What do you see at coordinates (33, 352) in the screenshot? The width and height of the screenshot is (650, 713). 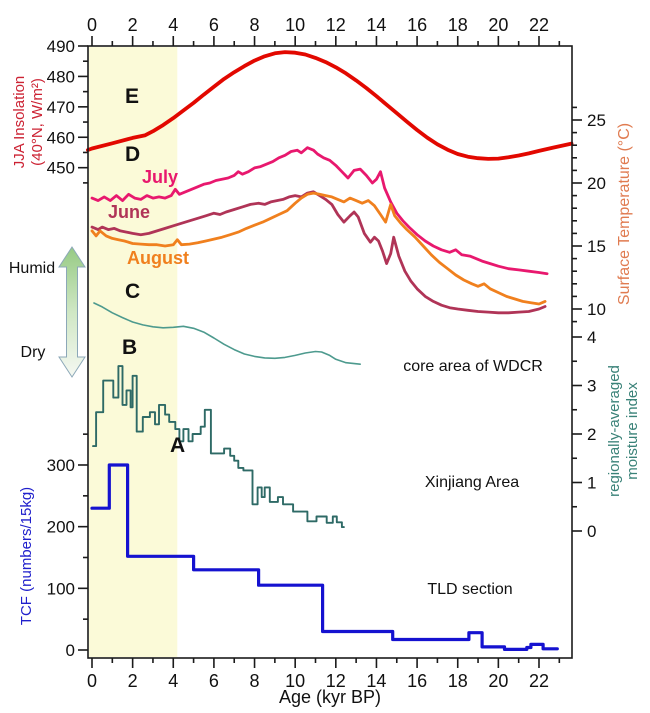 I see `dry-label: Dry` at bounding box center [33, 352].